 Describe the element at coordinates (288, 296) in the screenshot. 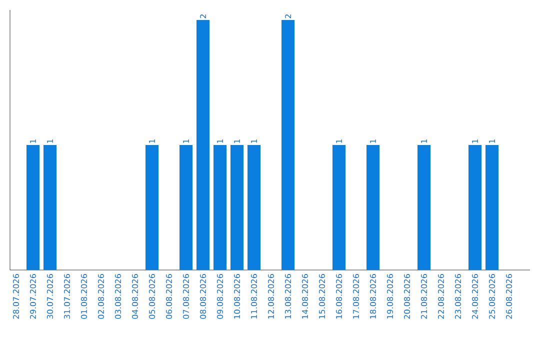

I see `x-tick-label: 13.08.2026` at that location.